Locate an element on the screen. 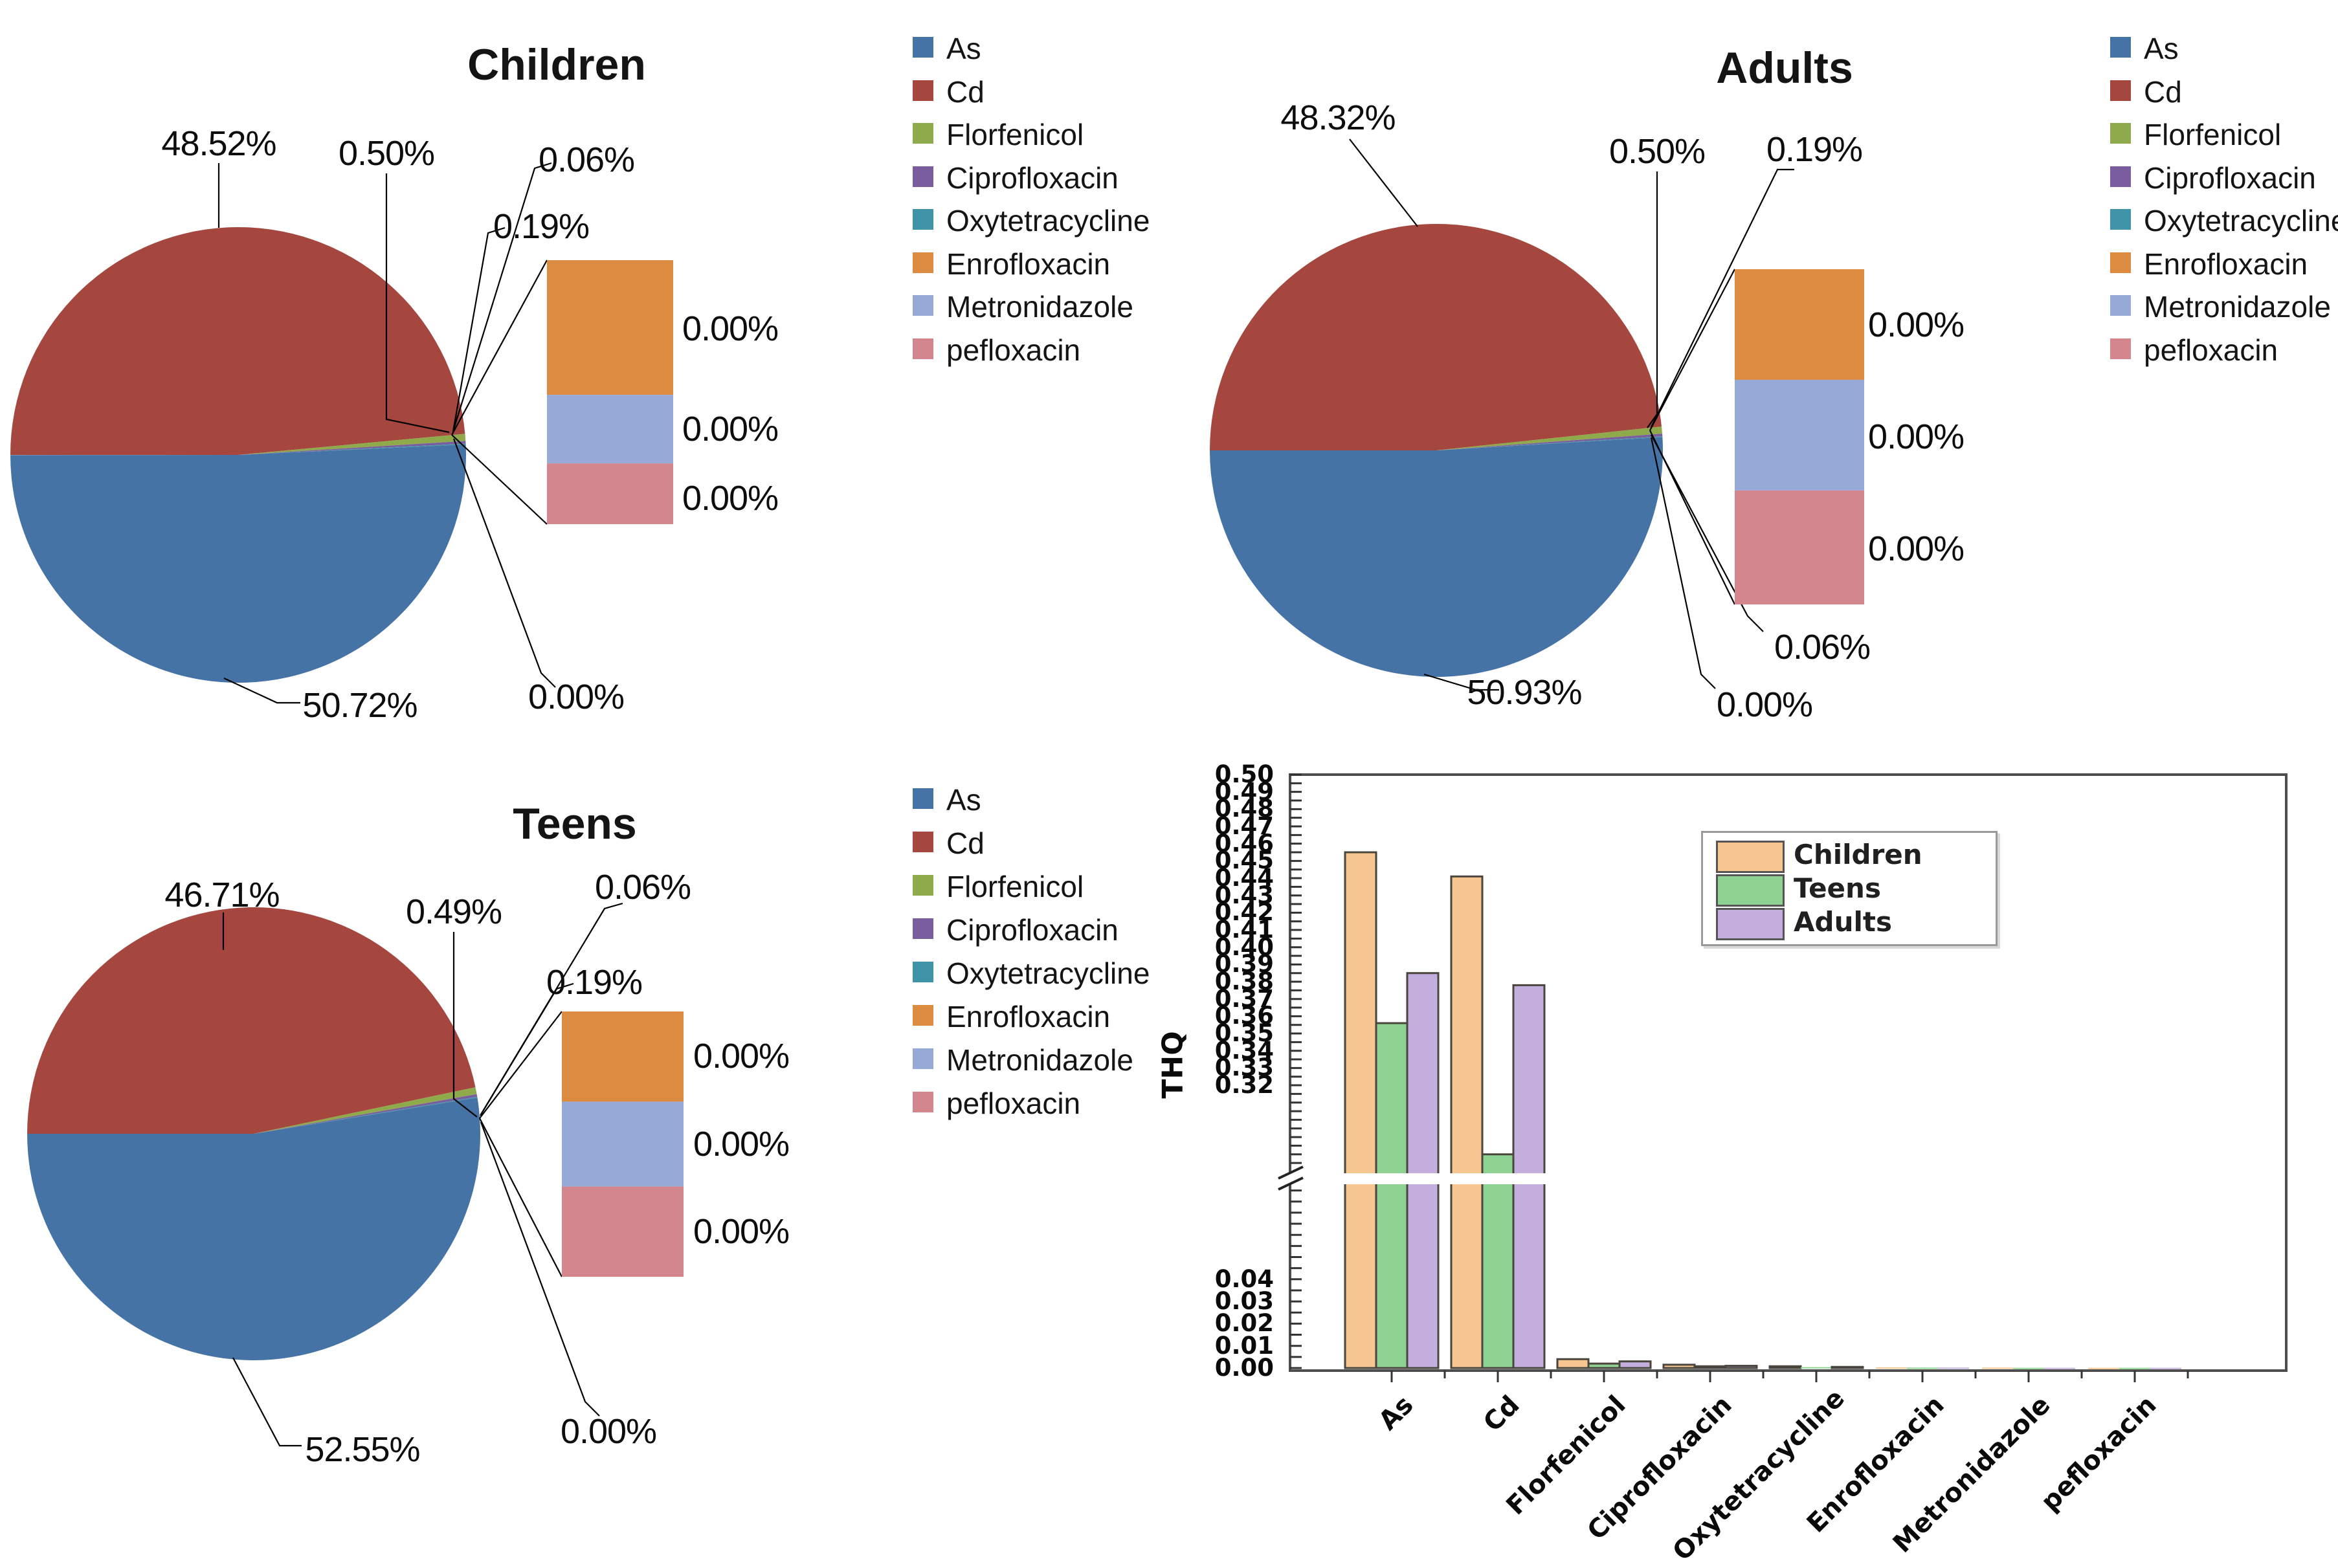 This screenshot has width=2338, height=1568. y-axis-tick-label: 0.32 is located at coordinates (1244, 1085).